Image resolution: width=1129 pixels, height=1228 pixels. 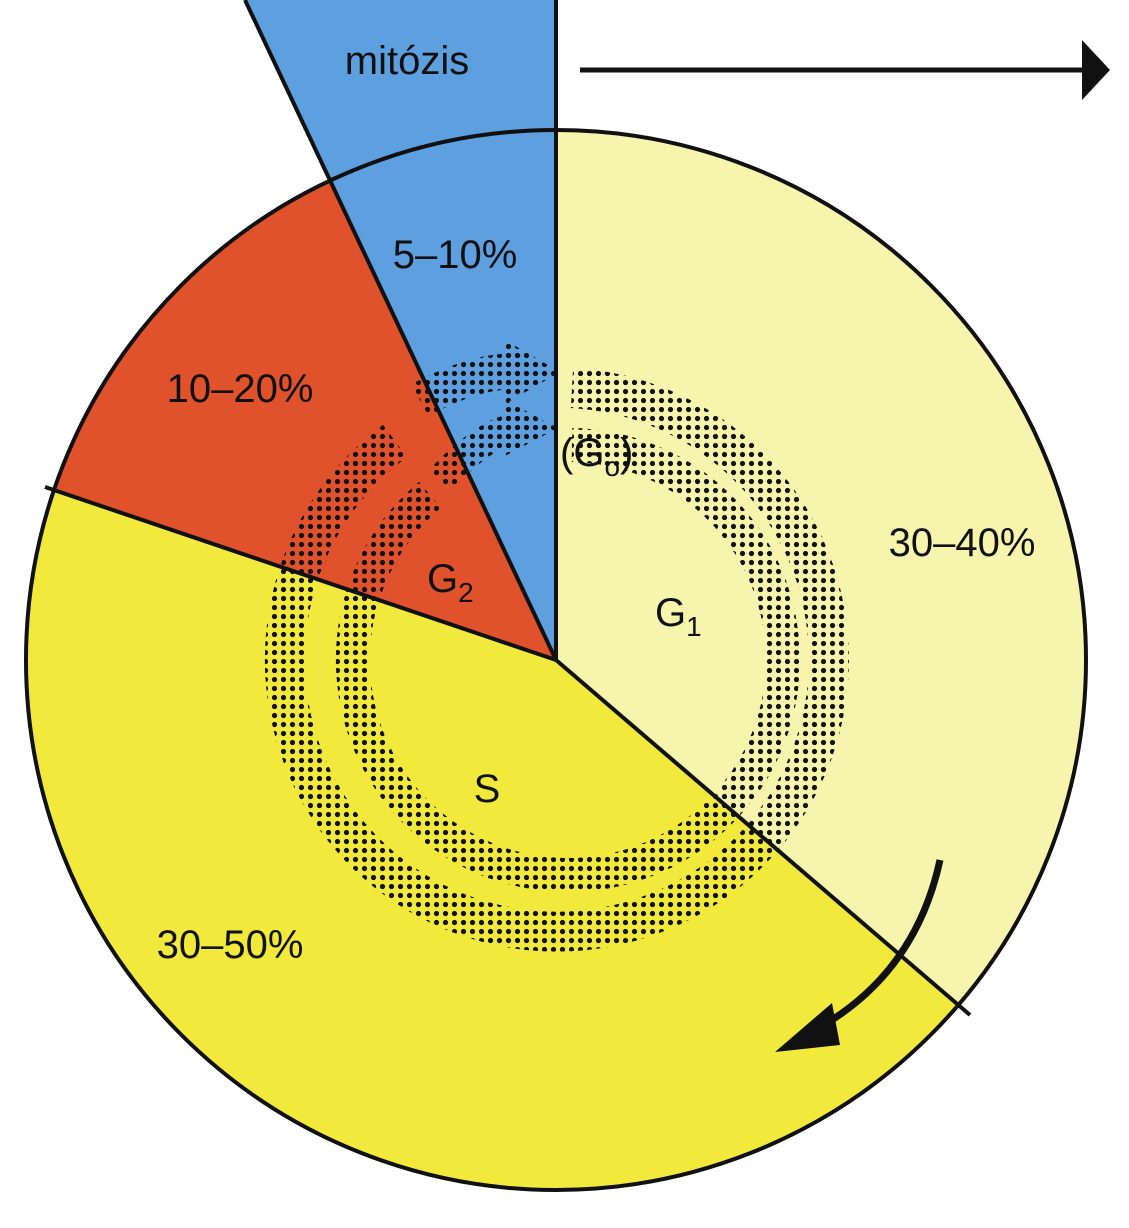 I want to click on phase-subscript: 1, so click(x=694, y=626).